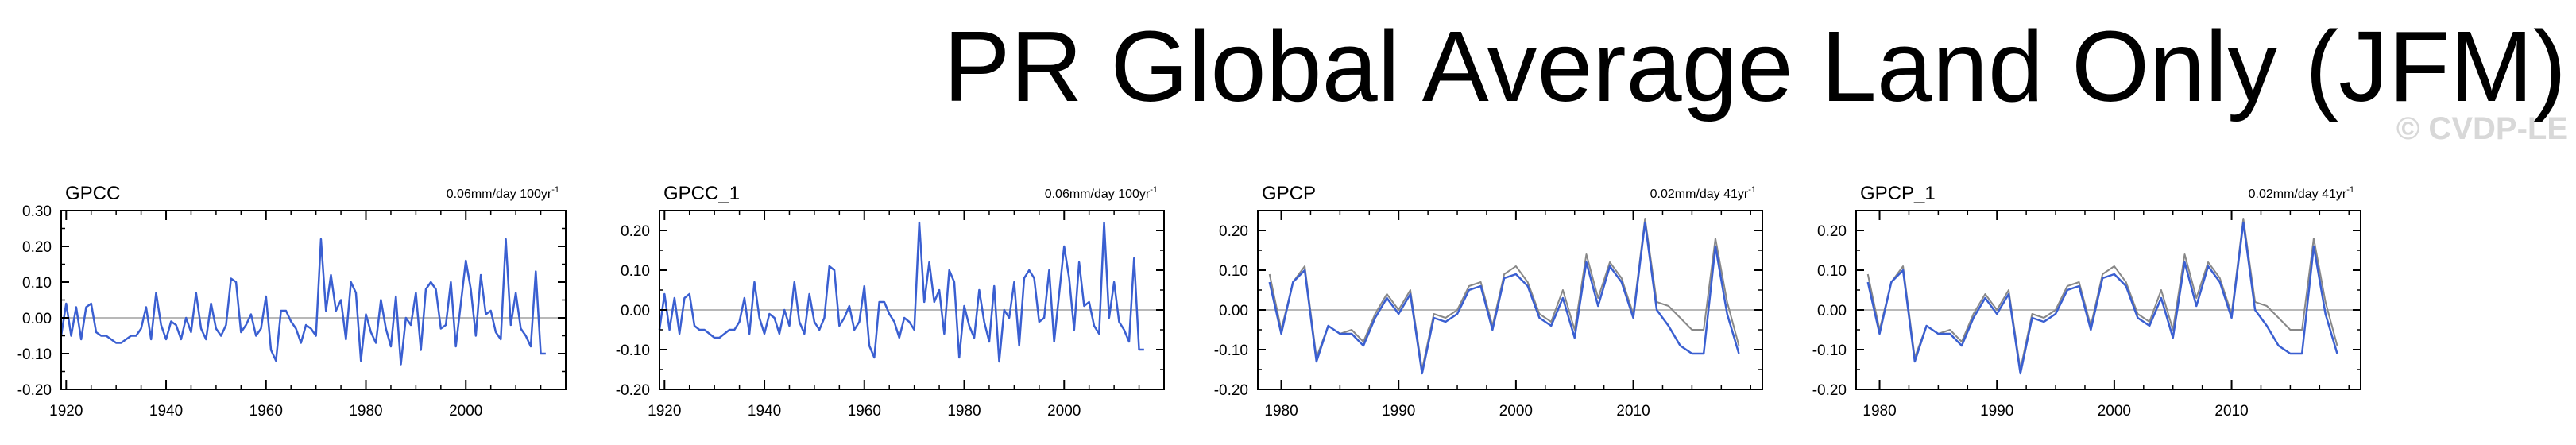  Describe the element at coordinates (92, 193) in the screenshot. I see `chart-title: GPCC` at that location.